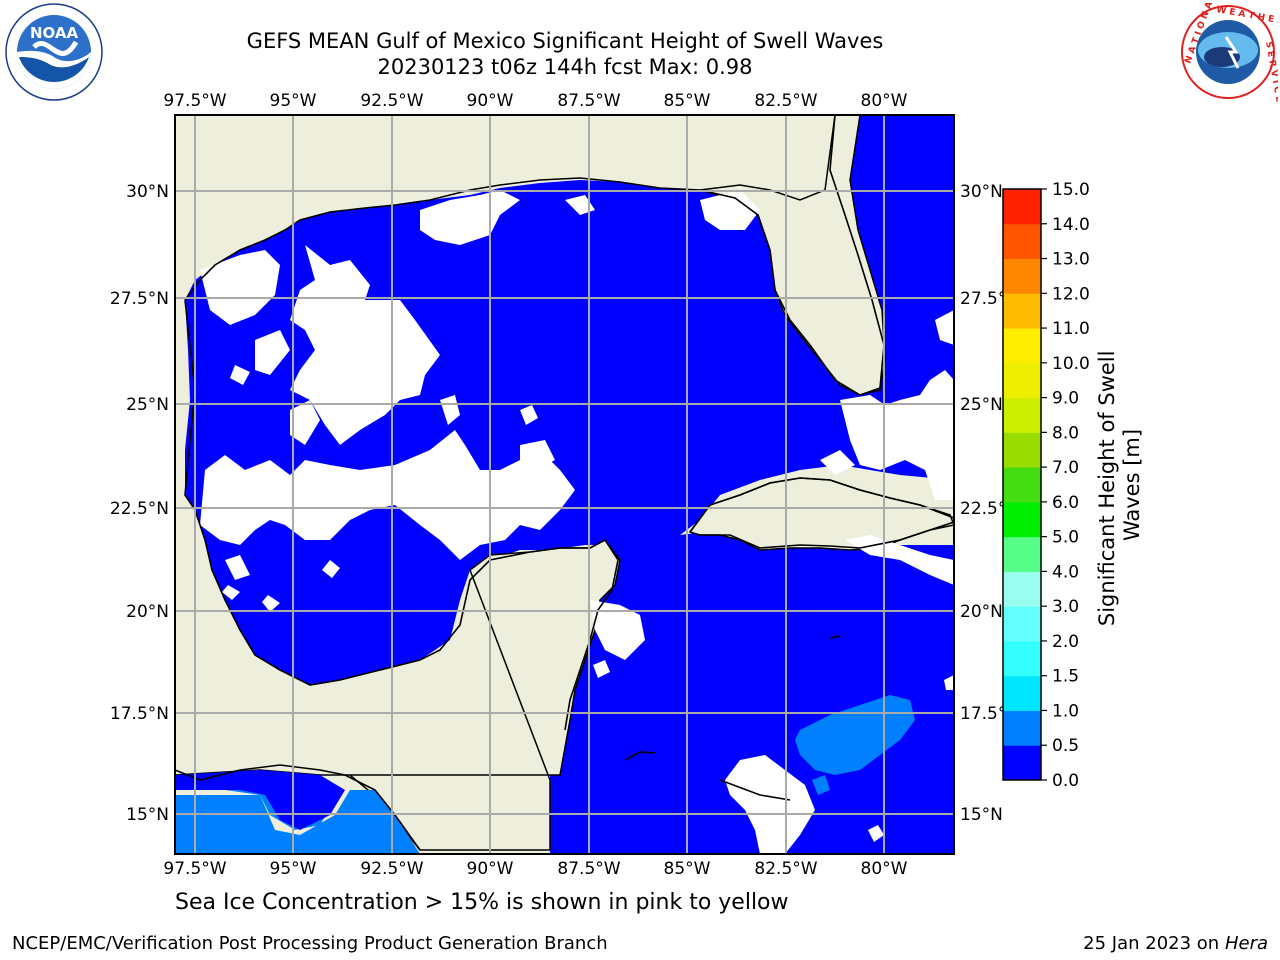 The height and width of the screenshot is (960, 1280). I want to click on colorbar-tick-label: 13.0, so click(1071, 260).